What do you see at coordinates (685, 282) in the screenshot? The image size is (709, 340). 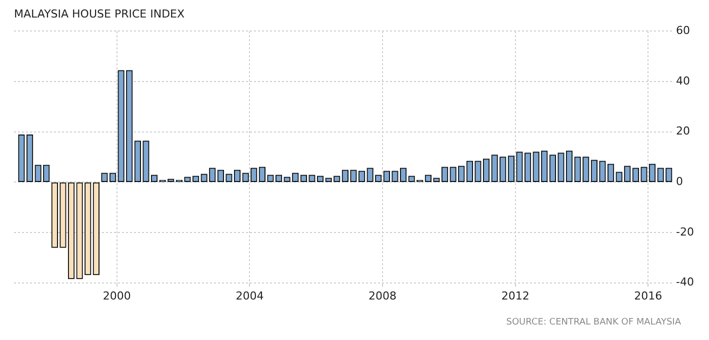 I see `y-tick-label: -40` at bounding box center [685, 282].